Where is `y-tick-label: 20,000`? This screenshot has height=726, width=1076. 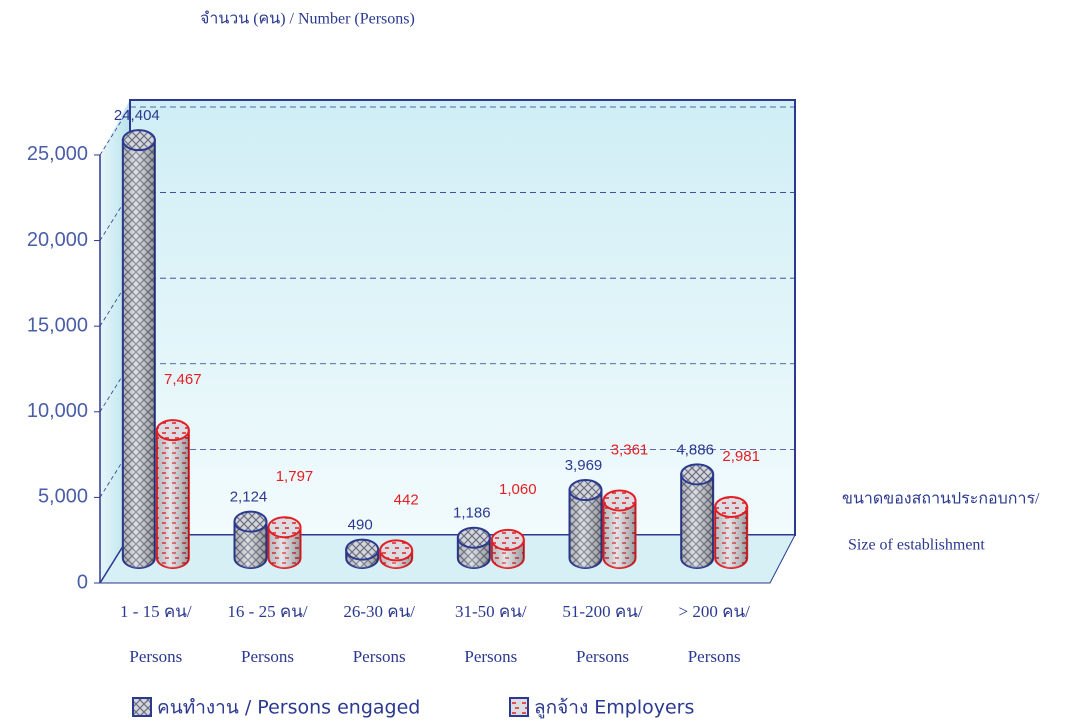 y-tick-label: 20,000 is located at coordinates (57, 240).